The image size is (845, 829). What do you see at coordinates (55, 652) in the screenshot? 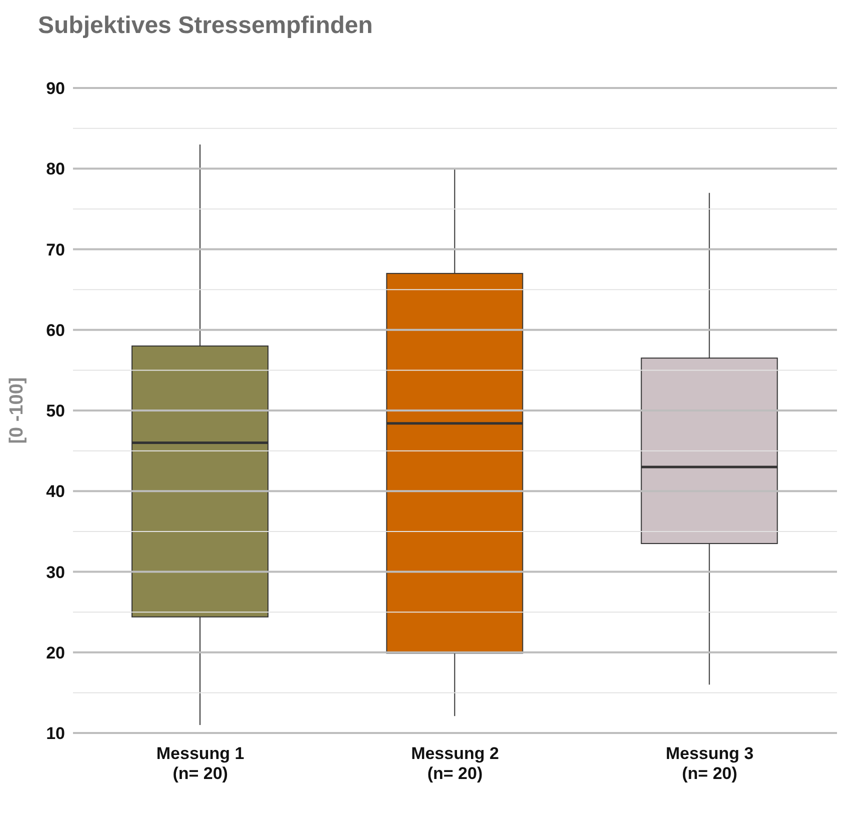
I see `y-tick-label: 20` at bounding box center [55, 652].